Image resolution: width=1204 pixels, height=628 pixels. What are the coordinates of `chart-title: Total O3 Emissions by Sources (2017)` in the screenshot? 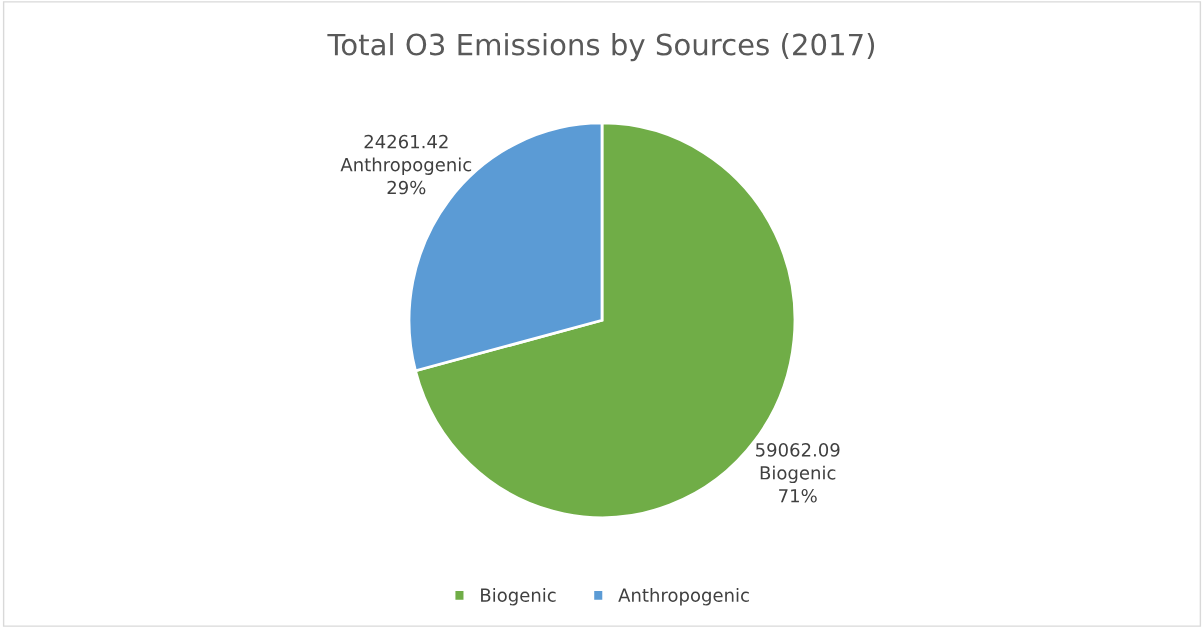 It's located at (601, 47).